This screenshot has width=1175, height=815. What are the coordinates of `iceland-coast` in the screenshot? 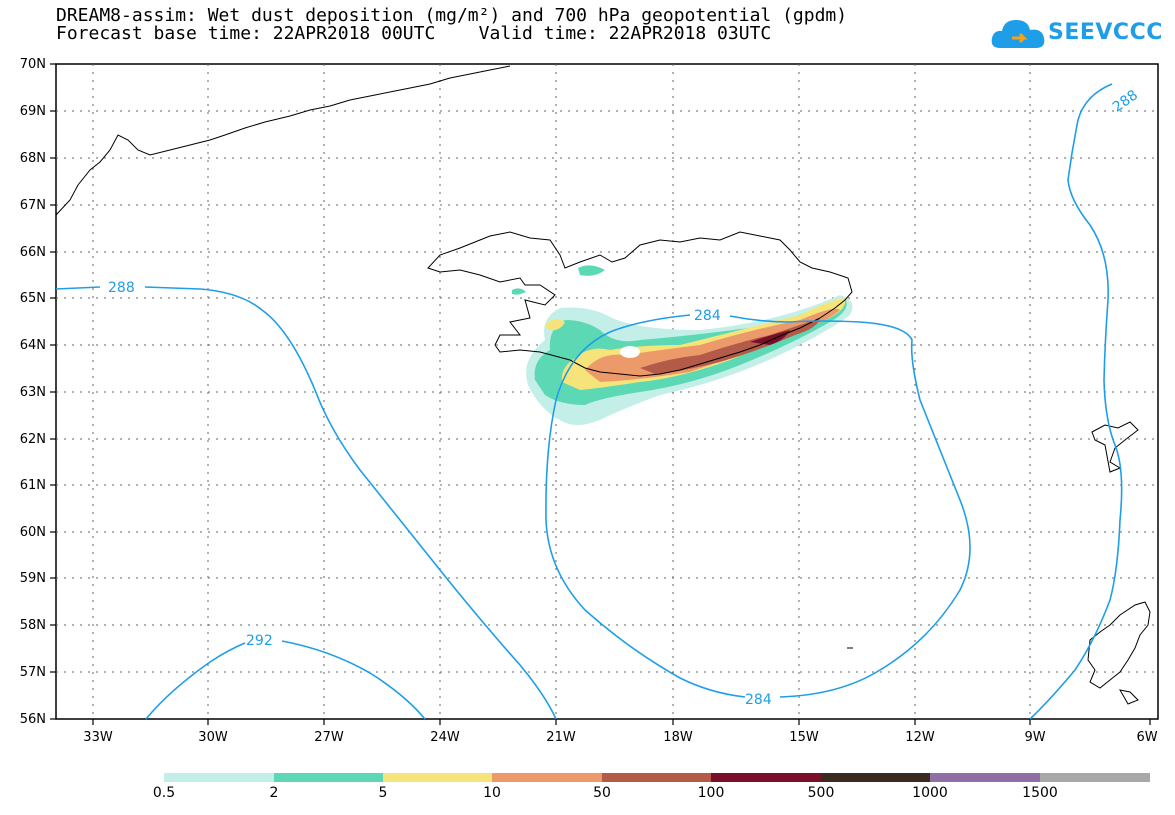 It's located at (640, 304).